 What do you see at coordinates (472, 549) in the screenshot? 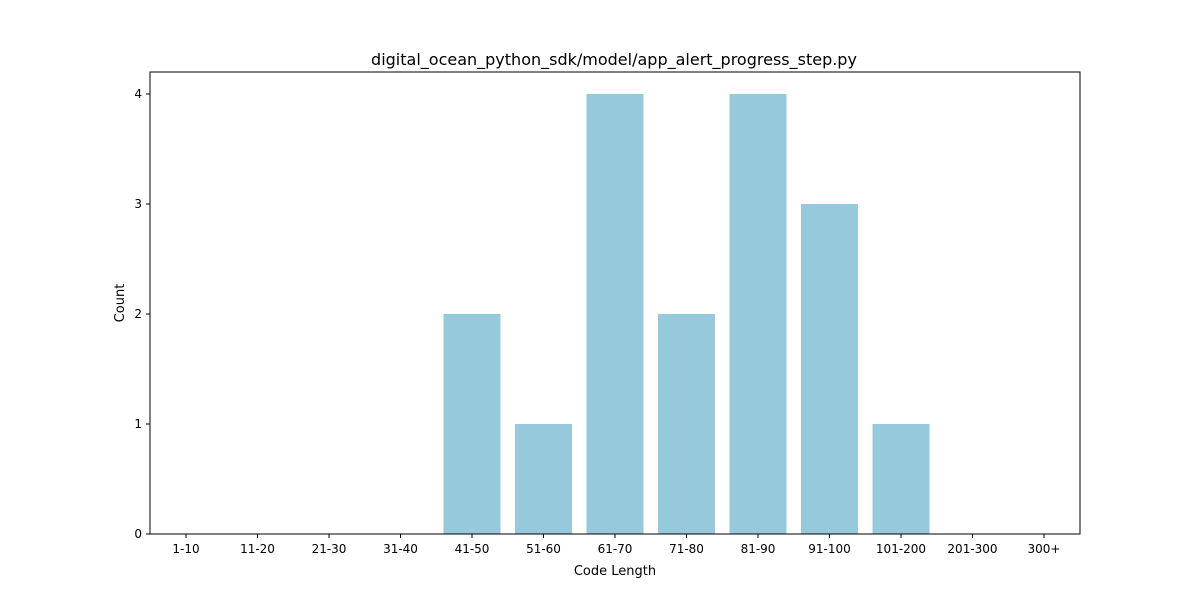
I see `x-tick-label: 41-50` at bounding box center [472, 549].